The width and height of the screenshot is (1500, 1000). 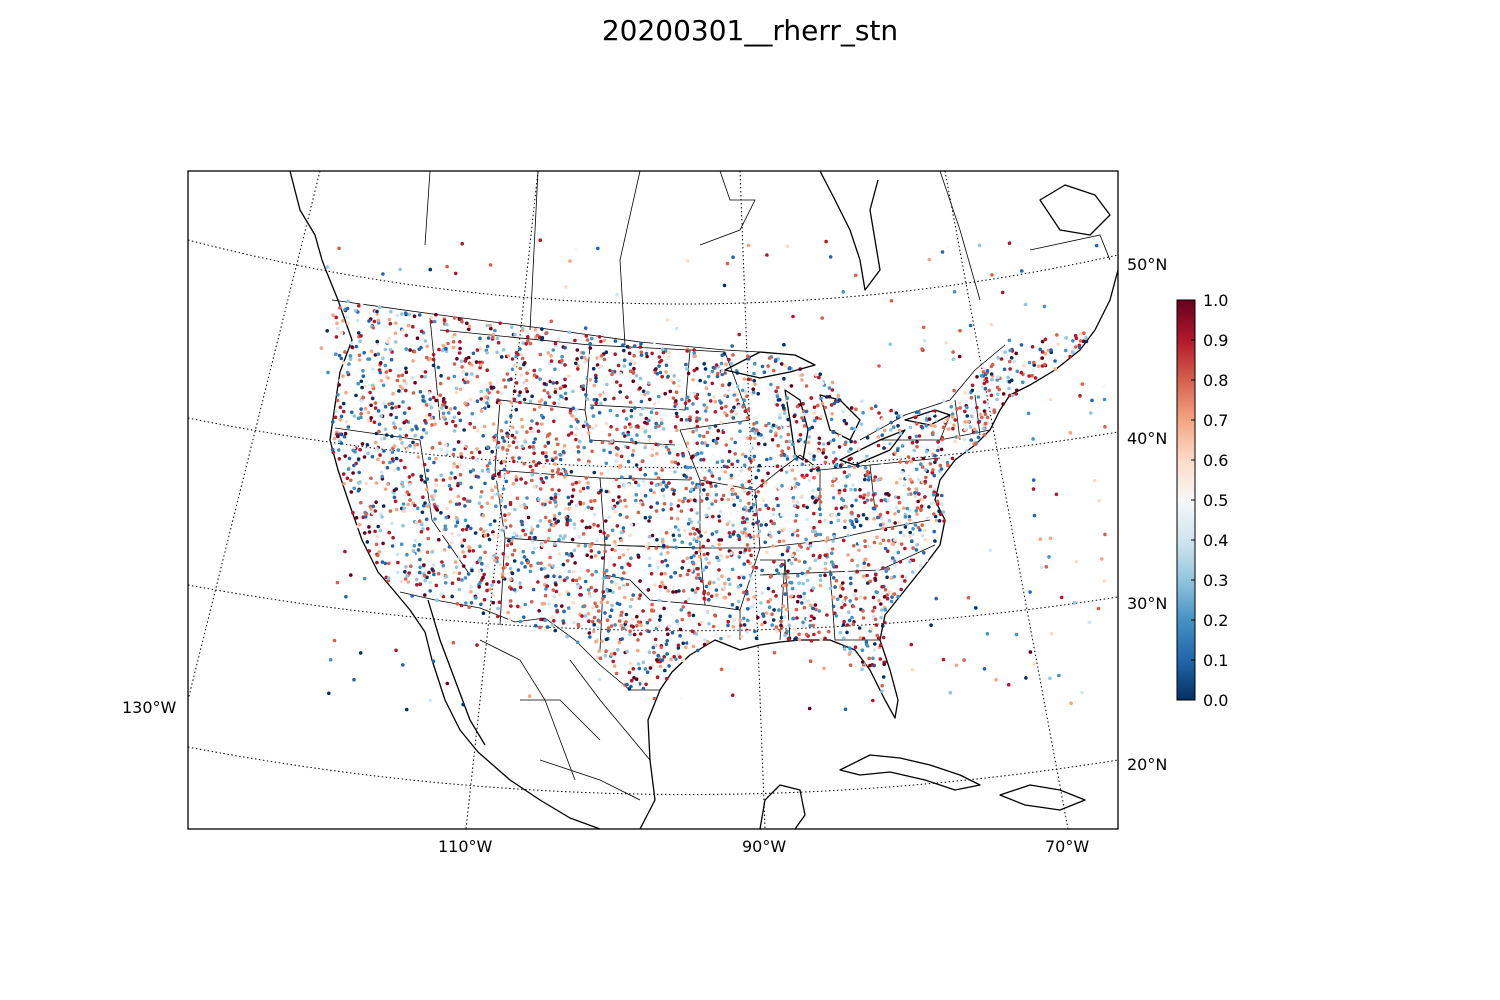 I want to click on colorbar-tick-label: 0.0, so click(x=1215, y=700).